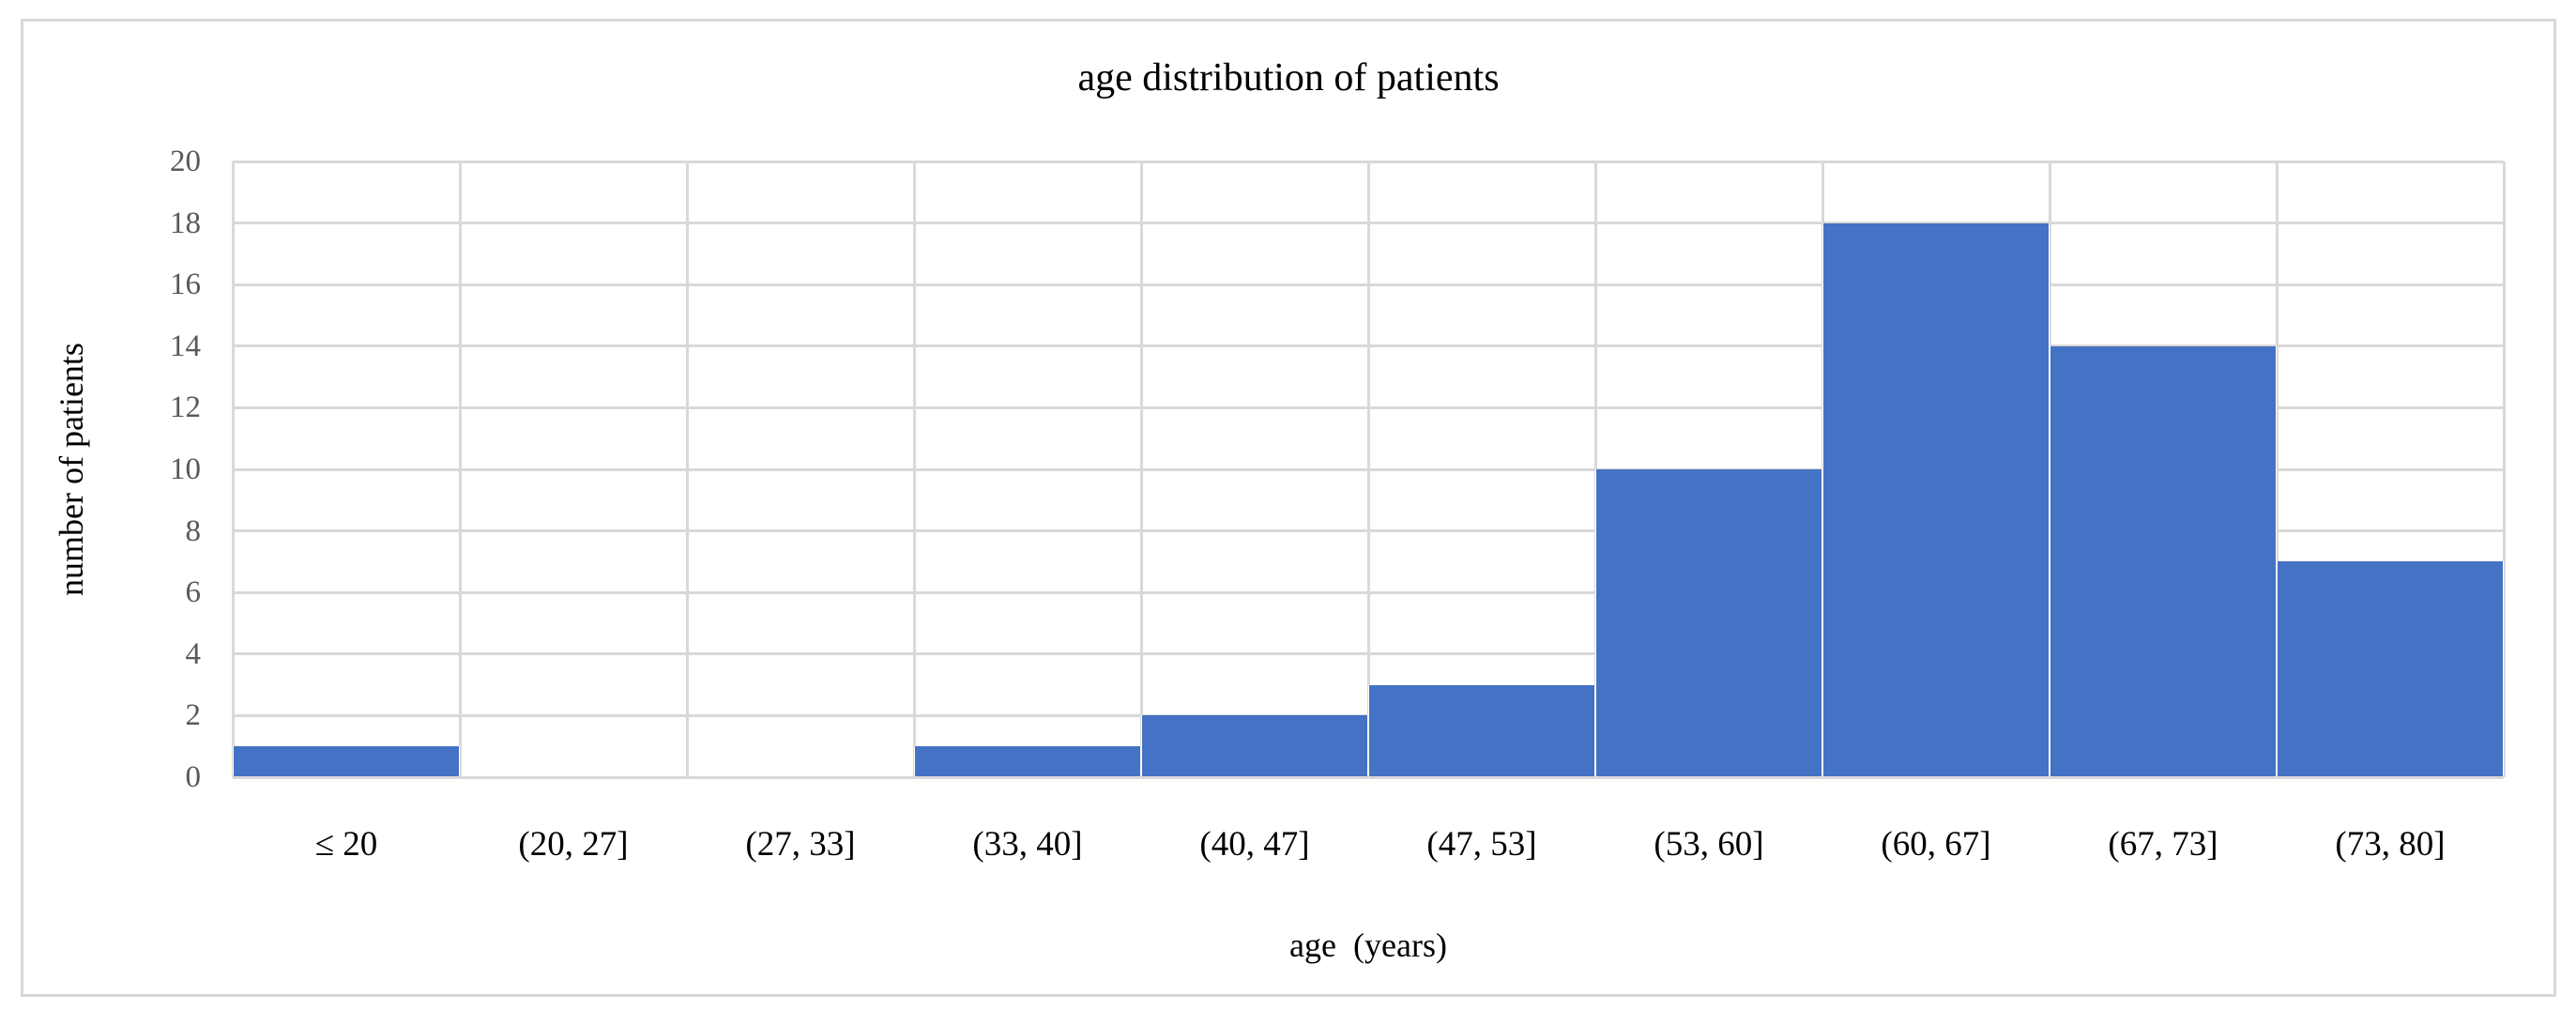 This screenshot has height=1025, width=2576. What do you see at coordinates (800, 844) in the screenshot?
I see `x-tick-label: (27, 33]` at bounding box center [800, 844].